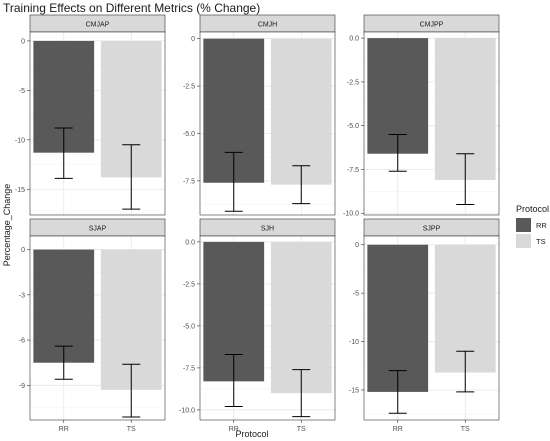  Describe the element at coordinates (397, 392) in the screenshot. I see `error-bar-sjpp-rr` at that location.